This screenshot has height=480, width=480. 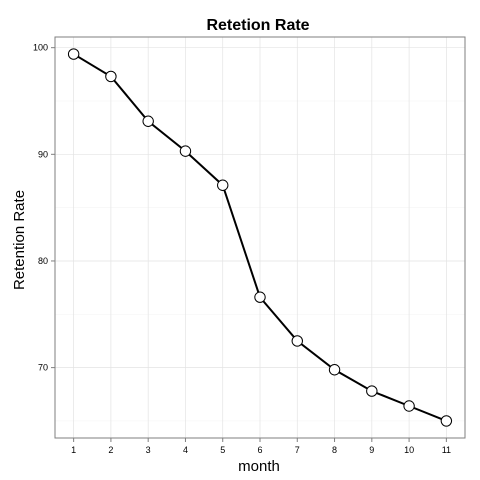 I want to click on x-tick-label: 8, so click(x=334, y=450).